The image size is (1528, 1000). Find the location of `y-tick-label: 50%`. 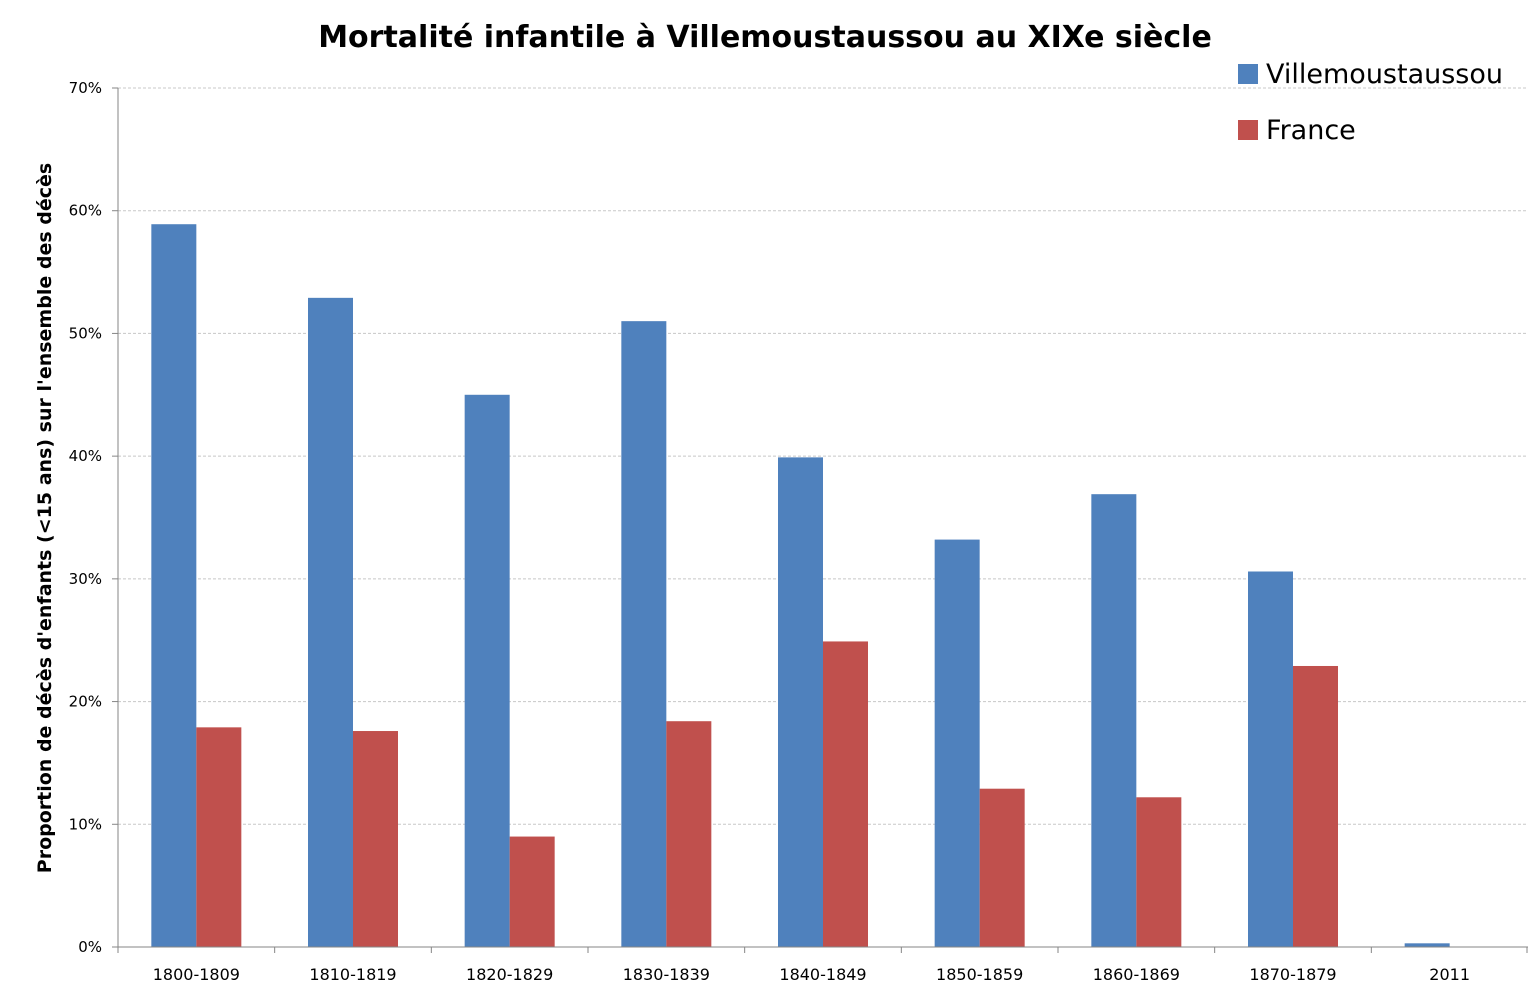

y-tick-label: 50% is located at coordinates (85, 333).